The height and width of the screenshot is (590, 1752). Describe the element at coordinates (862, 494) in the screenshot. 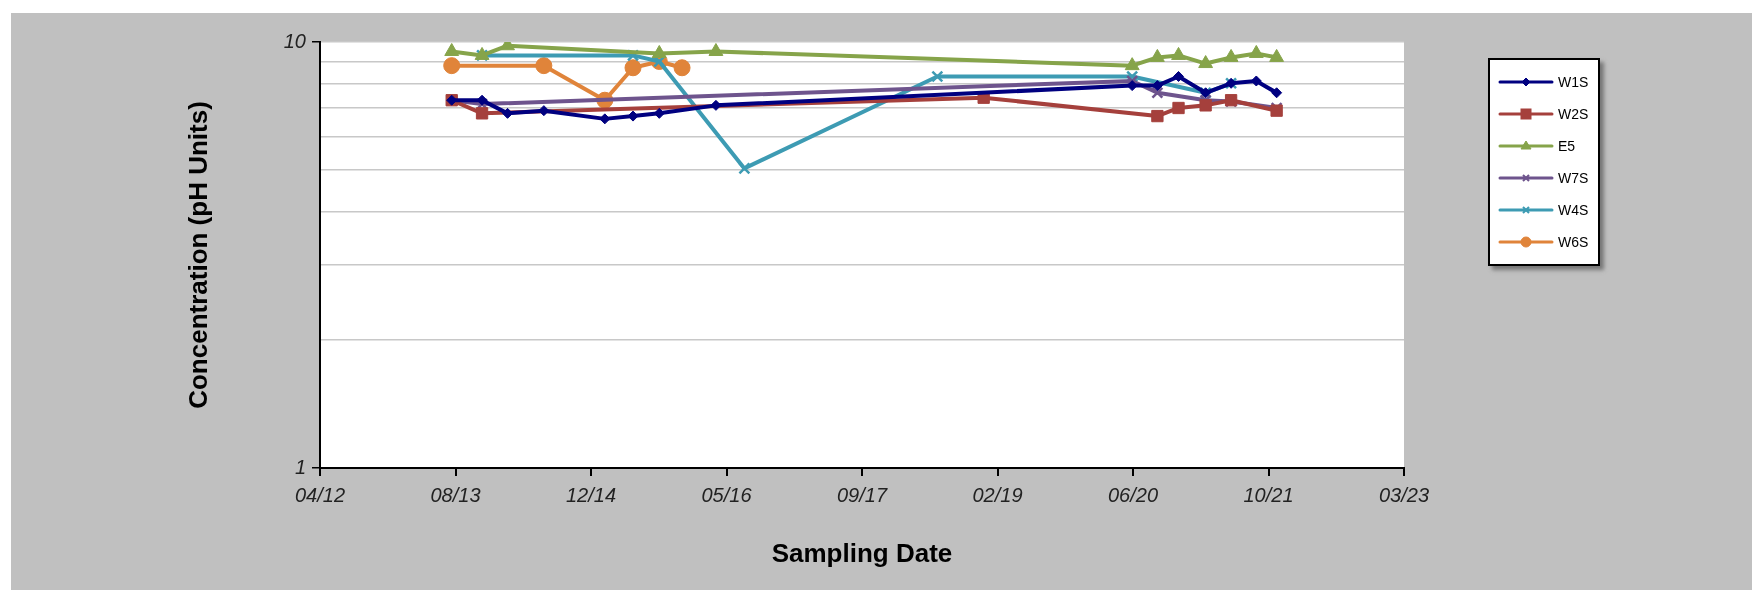

I see `x-tick-label: 09/17` at that location.